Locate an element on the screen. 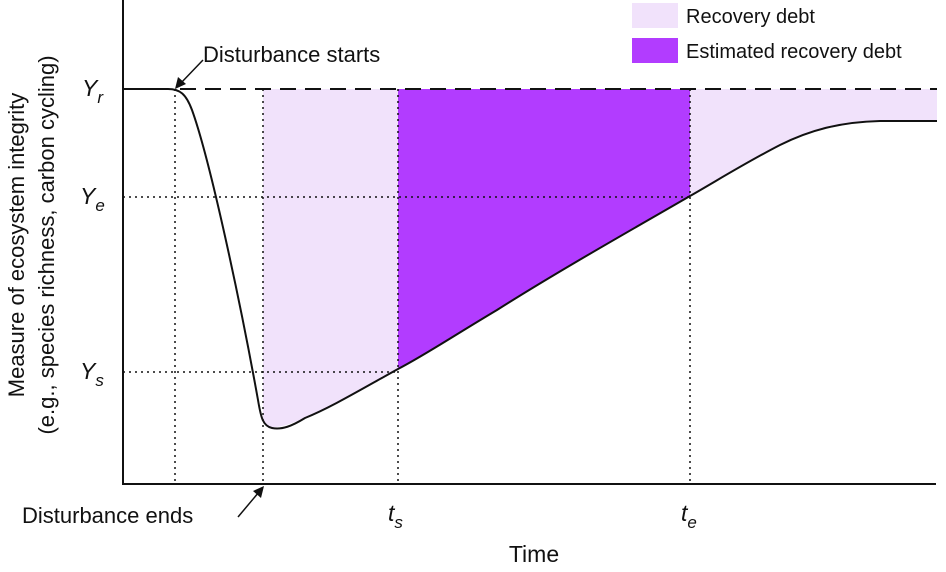 The image size is (946, 572). legend-swatch-recovery-debt is located at coordinates (655, 15).